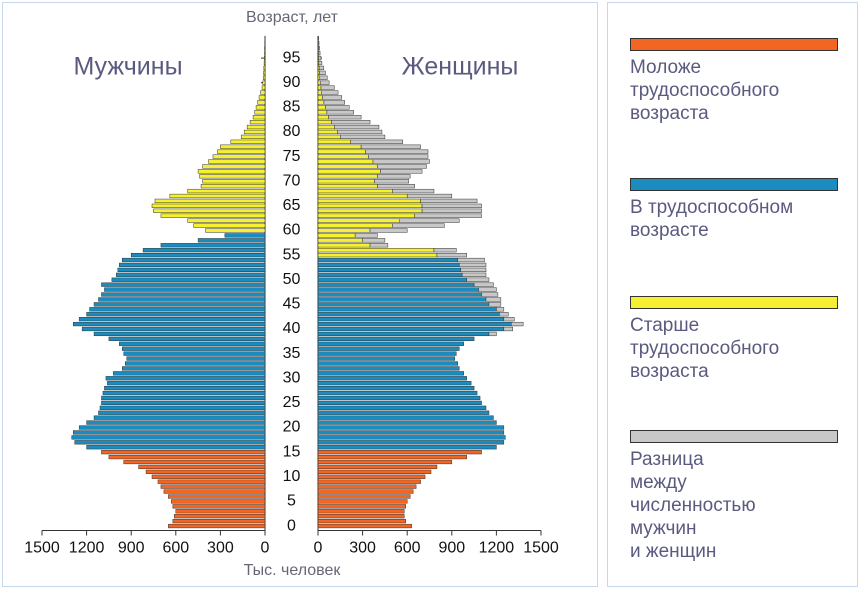  What do you see at coordinates (292, 180) in the screenshot?
I see `y-tick-label: 70` at bounding box center [292, 180].